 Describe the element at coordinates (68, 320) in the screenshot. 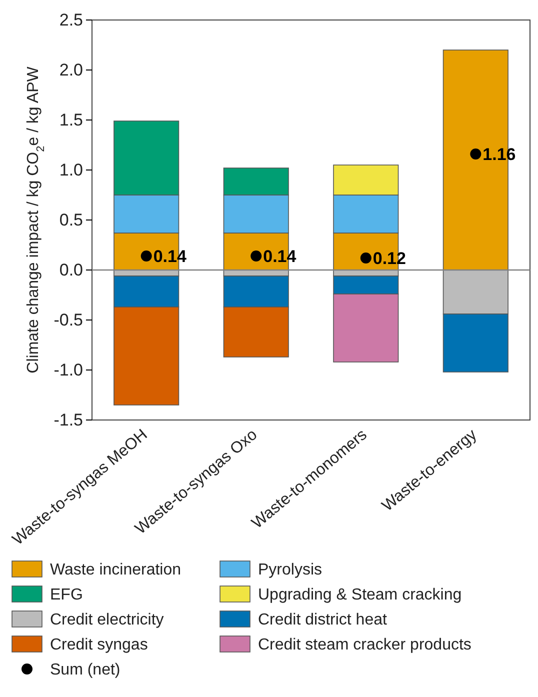

I see `y-tick-label: -0.5` at that location.